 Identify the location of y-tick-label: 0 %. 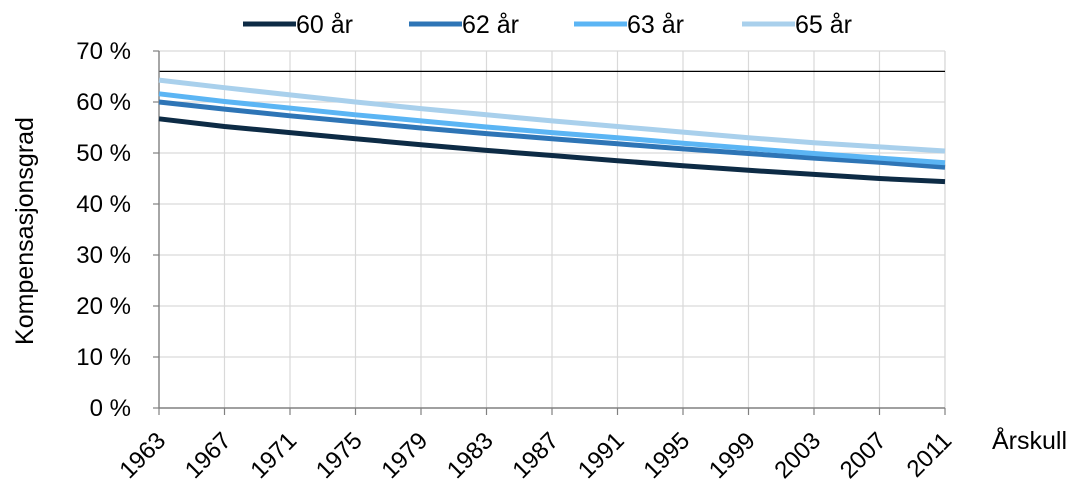
(110, 408).